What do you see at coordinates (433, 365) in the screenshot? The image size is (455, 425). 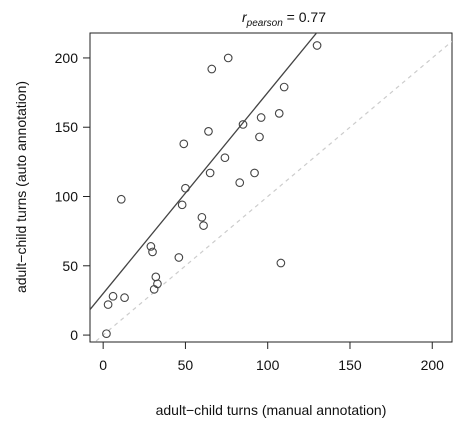 I see `x-tick-label: 200` at bounding box center [433, 365].